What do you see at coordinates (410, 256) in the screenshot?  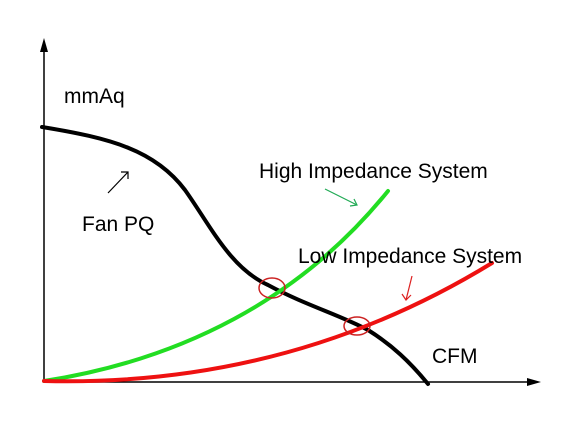 I see `low-impedance-label: Low Impedance System` at bounding box center [410, 256].